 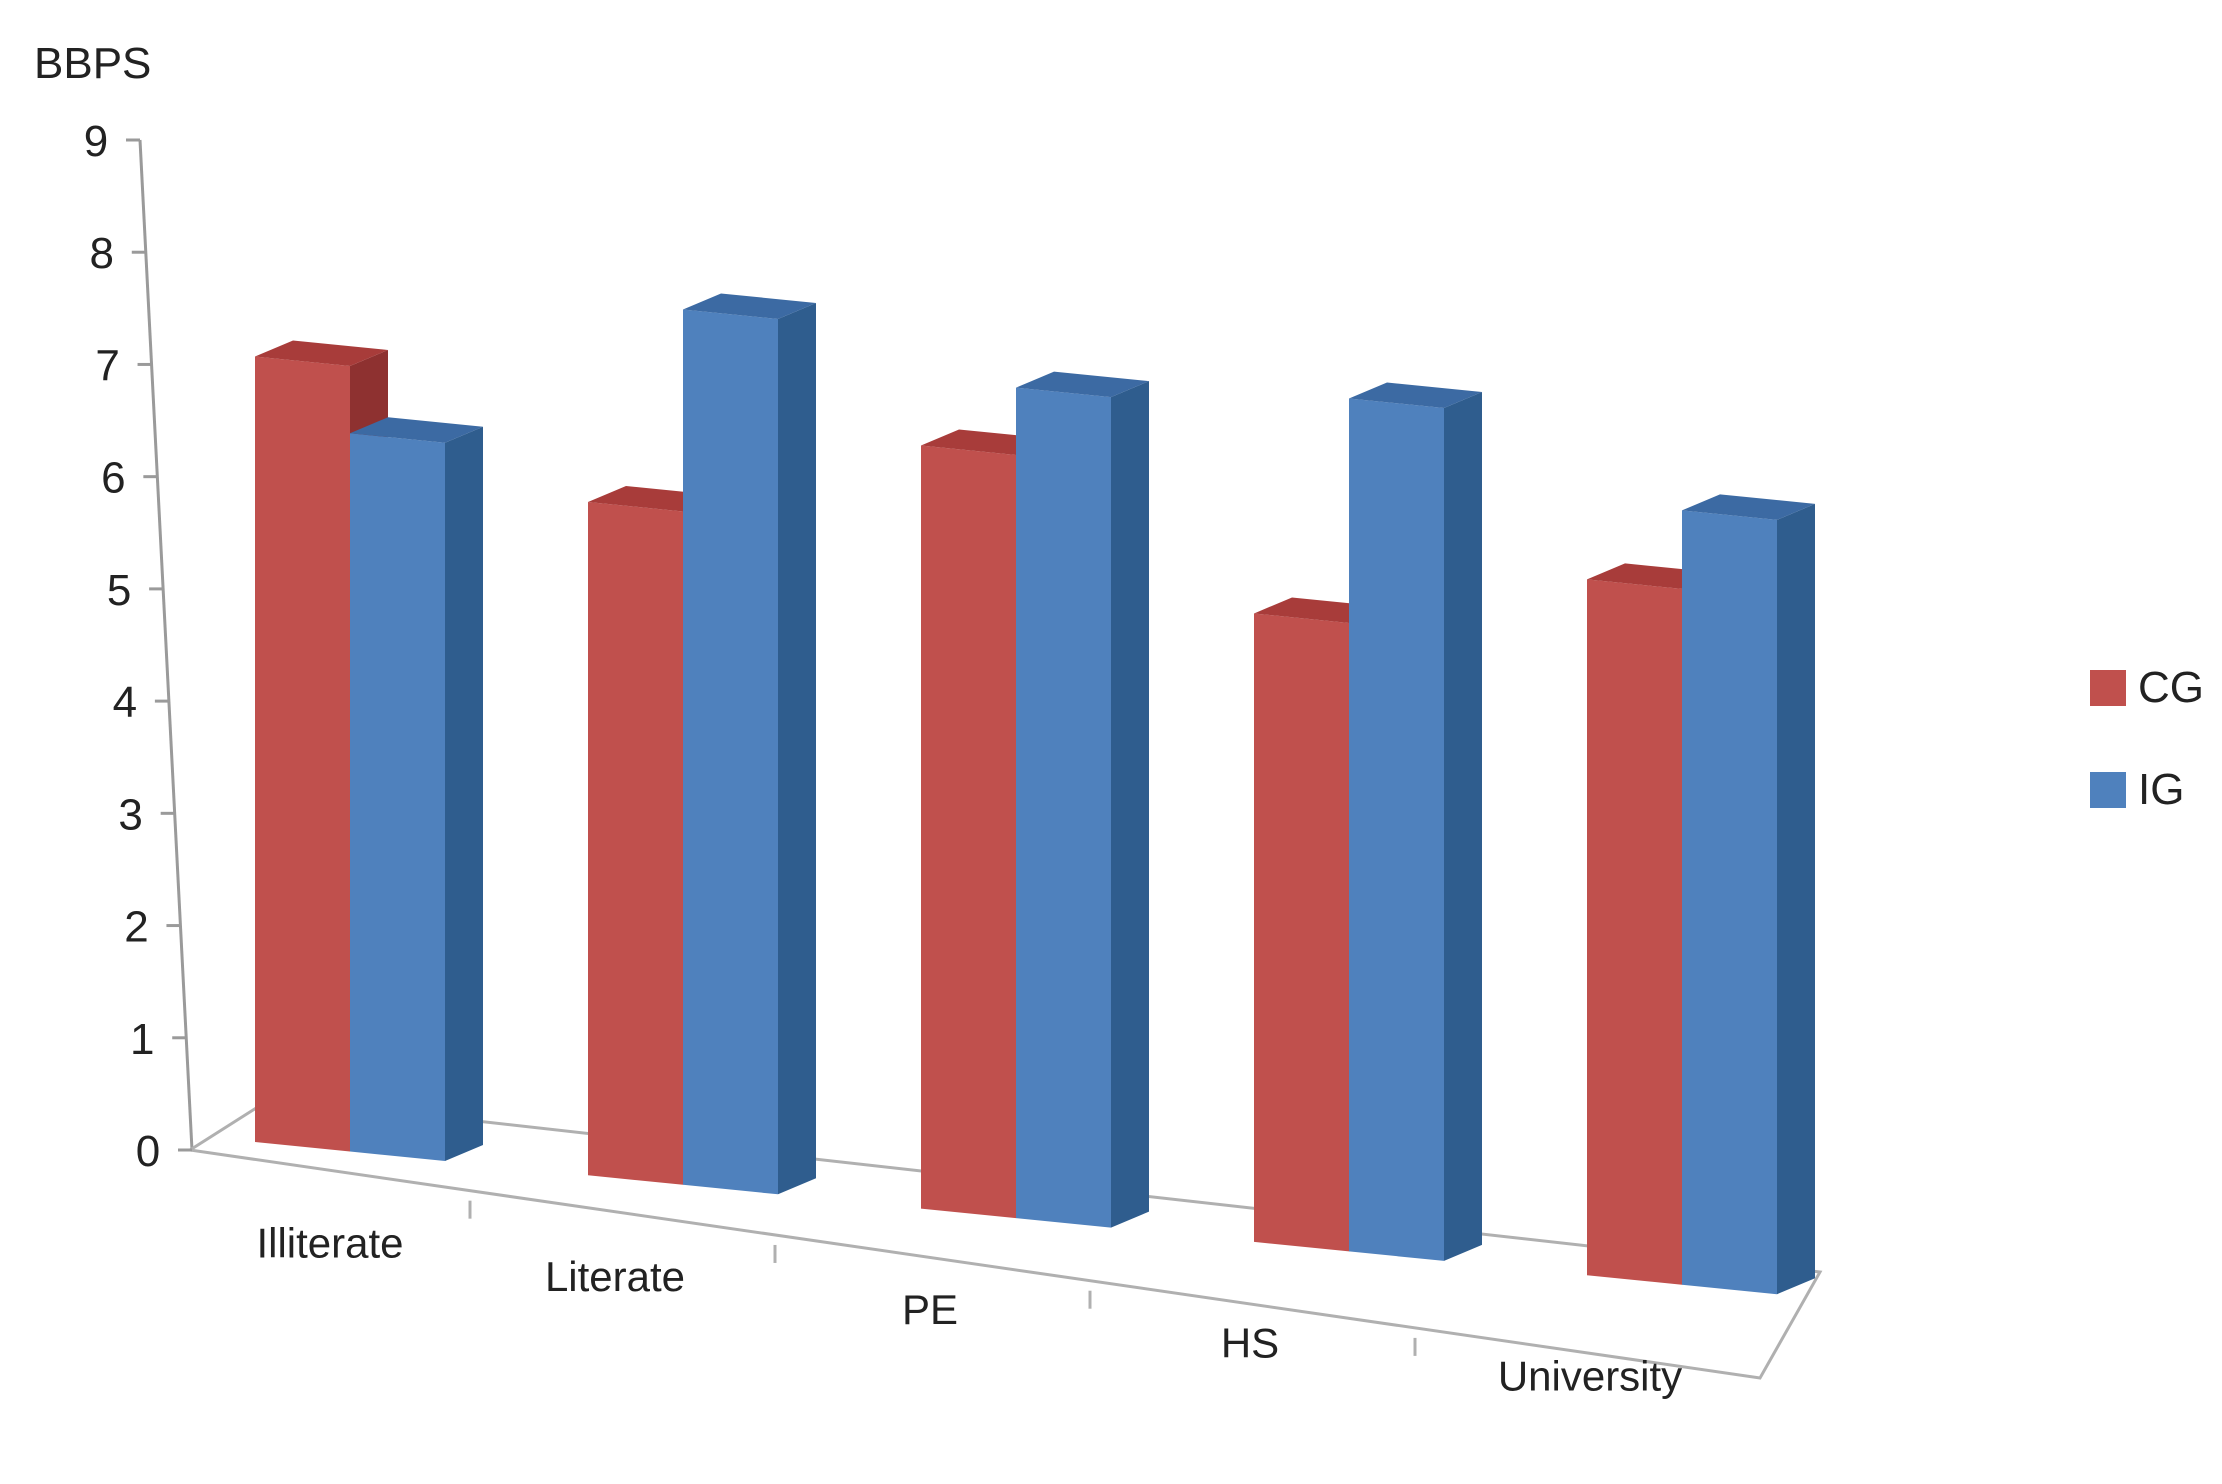 What do you see at coordinates (1250, 1342) in the screenshot?
I see `x-tick-label: HS` at bounding box center [1250, 1342].